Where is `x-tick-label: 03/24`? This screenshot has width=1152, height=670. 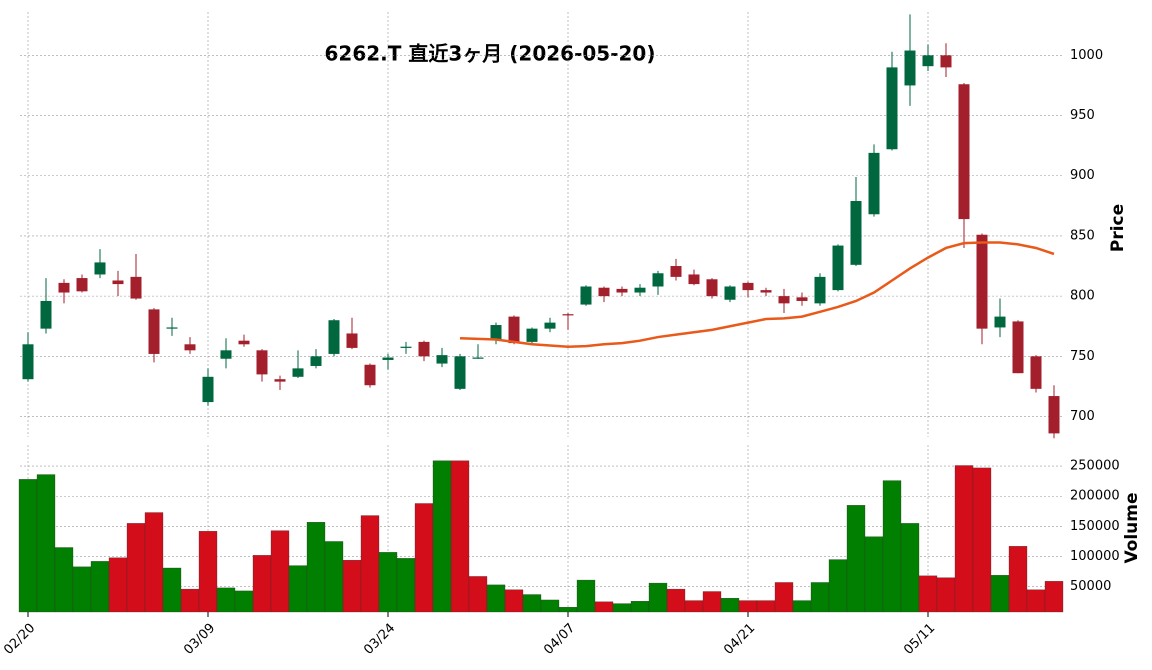
x-tick-label: 03/24 is located at coordinates (379, 639).